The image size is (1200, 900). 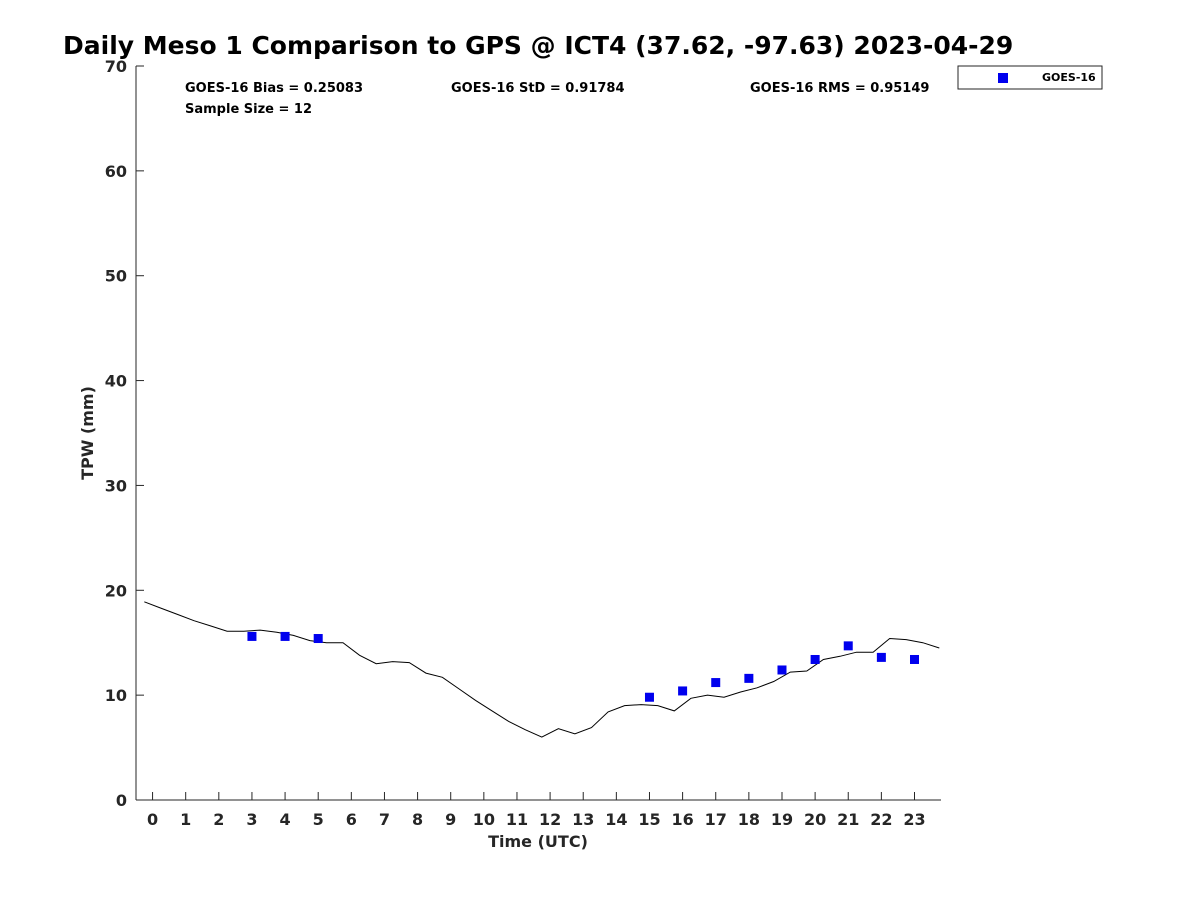 I want to click on gps-line-series, so click(x=542, y=669).